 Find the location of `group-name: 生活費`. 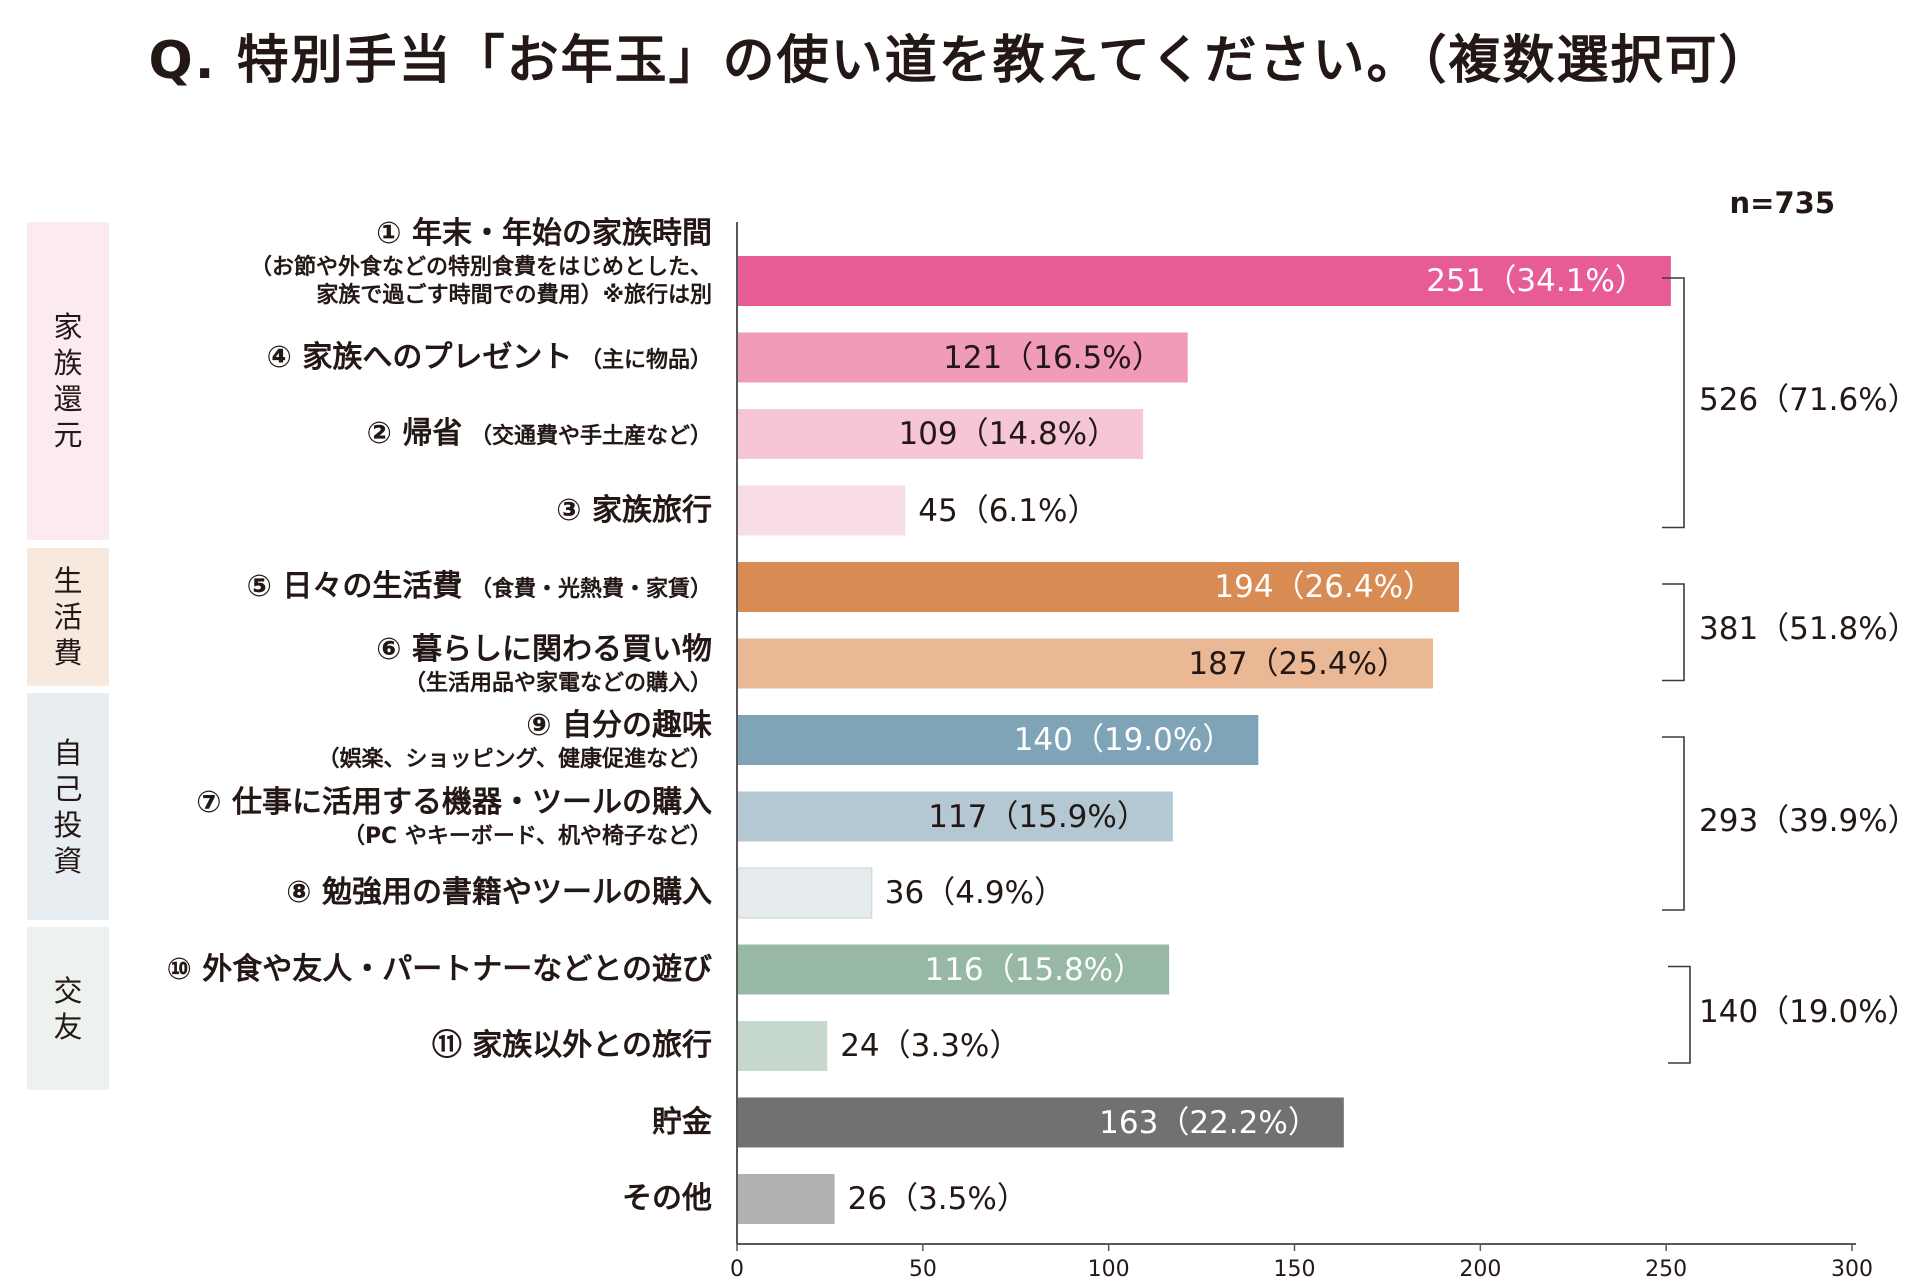

group-name: 生活費 is located at coordinates (68, 617).